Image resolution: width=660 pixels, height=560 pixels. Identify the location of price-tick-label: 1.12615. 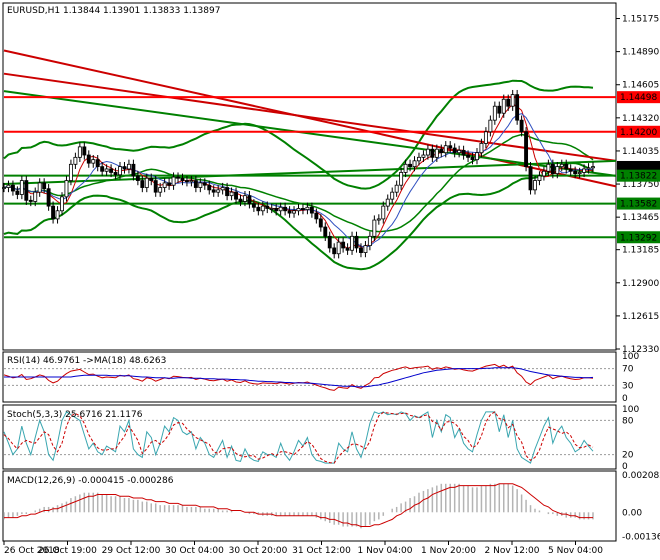
(640, 317).